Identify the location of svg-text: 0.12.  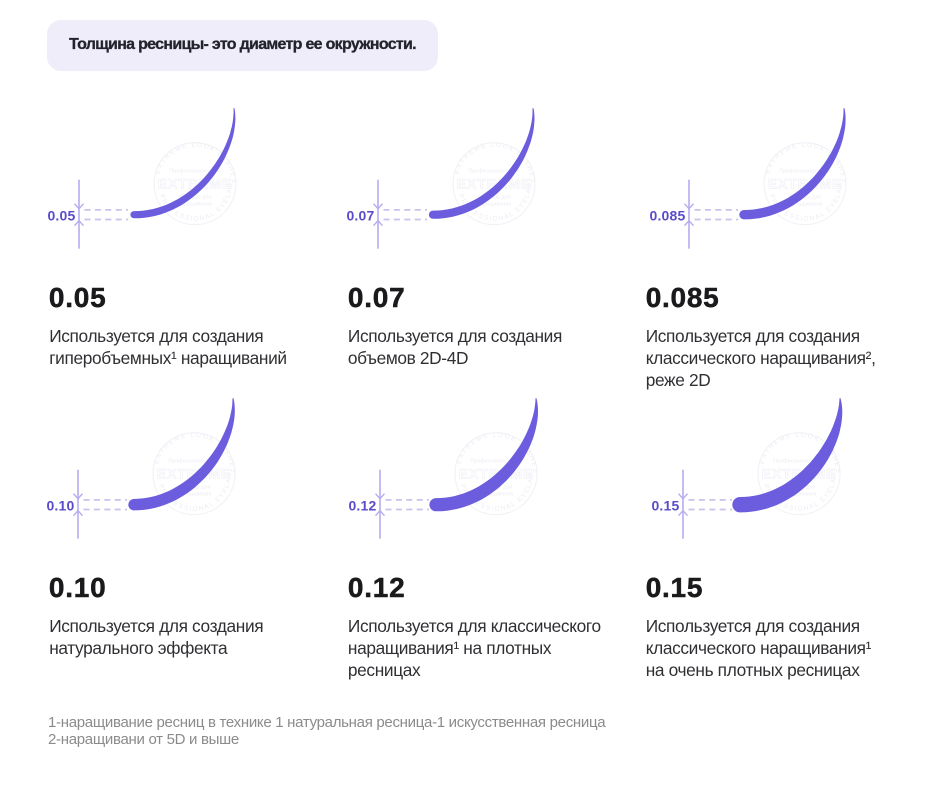
(362, 506).